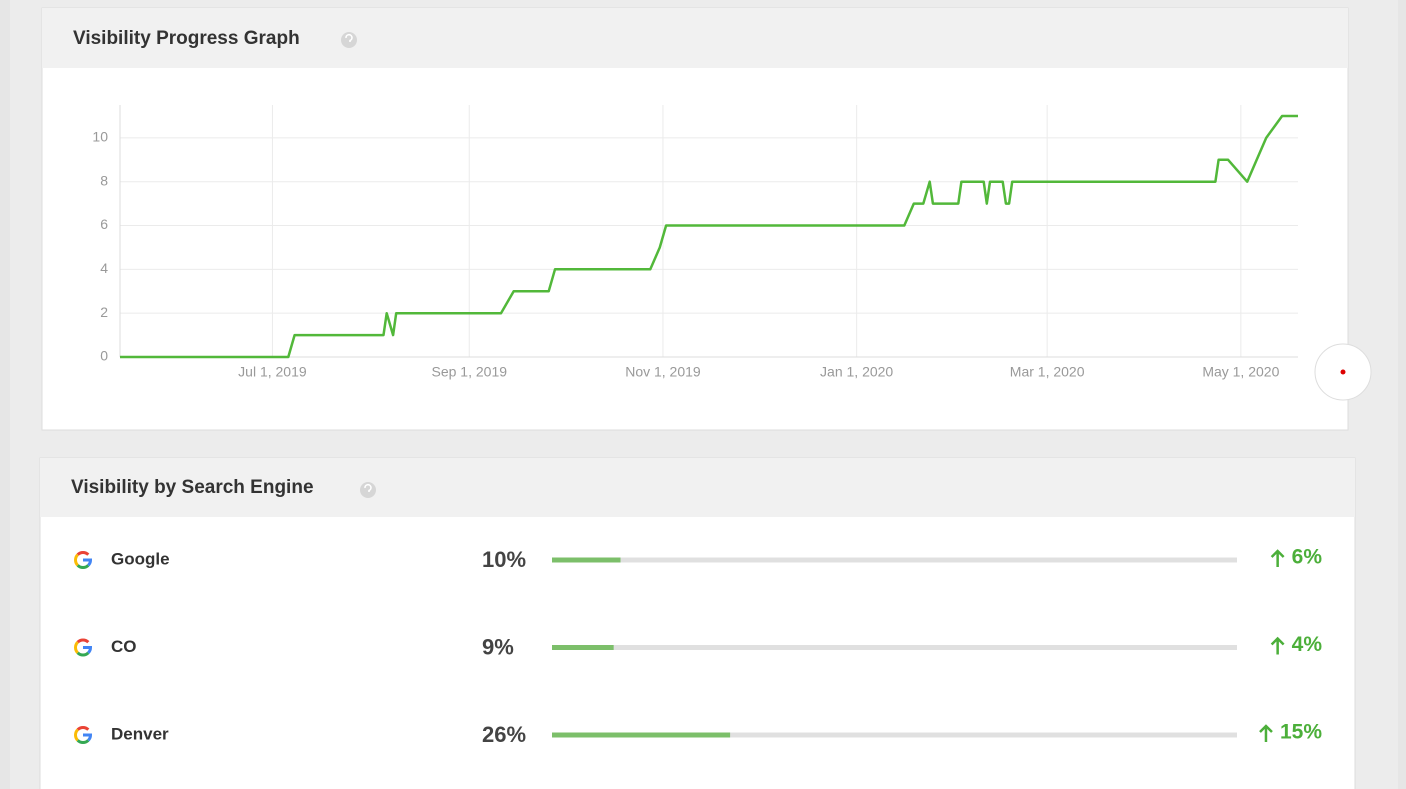 The height and width of the screenshot is (789, 1406). I want to click on cursor-dot, so click(1343, 372).